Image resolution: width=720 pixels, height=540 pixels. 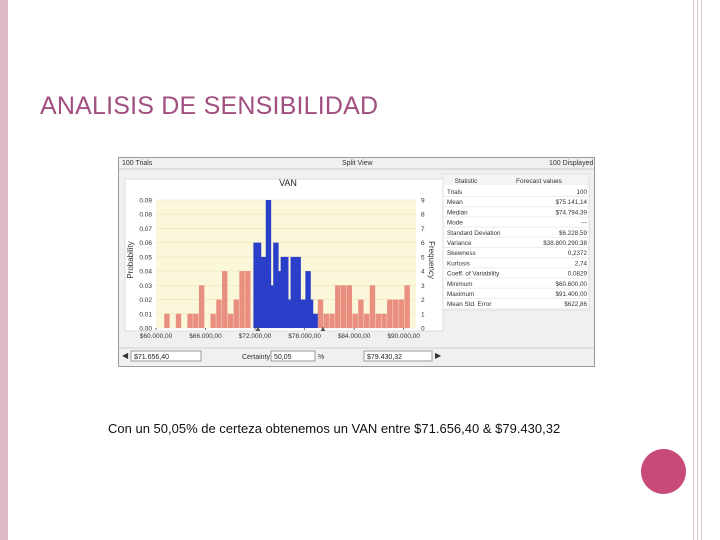 I want to click on stats-row-label: Variance, so click(x=459, y=243).